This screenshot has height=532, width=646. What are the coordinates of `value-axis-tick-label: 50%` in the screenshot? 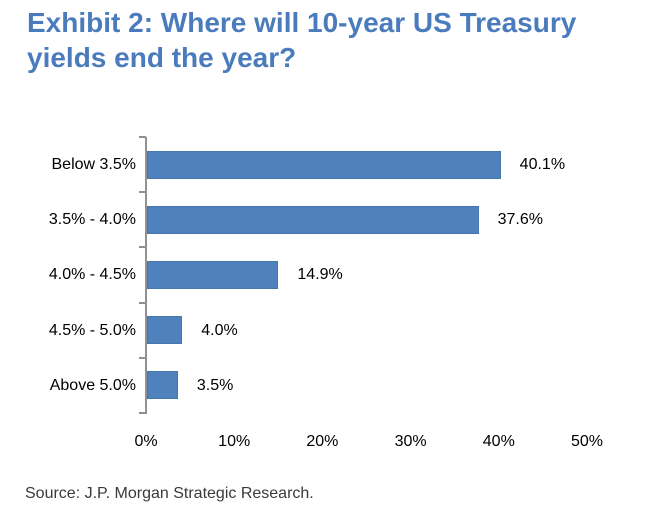 It's located at (587, 441).